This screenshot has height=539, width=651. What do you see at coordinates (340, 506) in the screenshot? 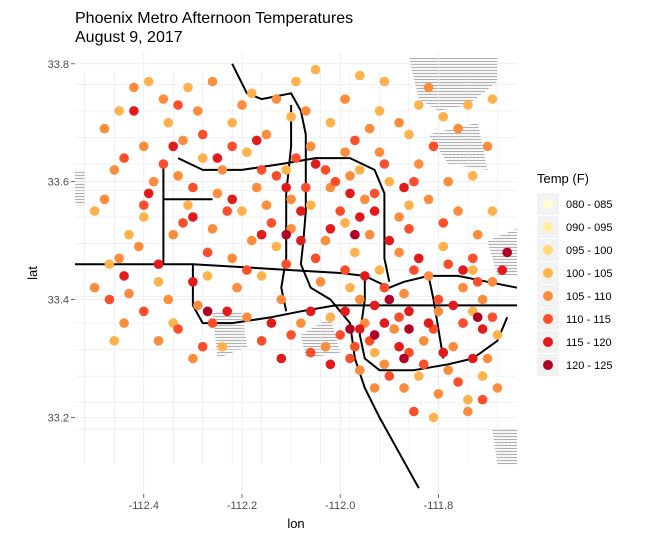
I see `x-tick-label: -112.0` at bounding box center [340, 506].